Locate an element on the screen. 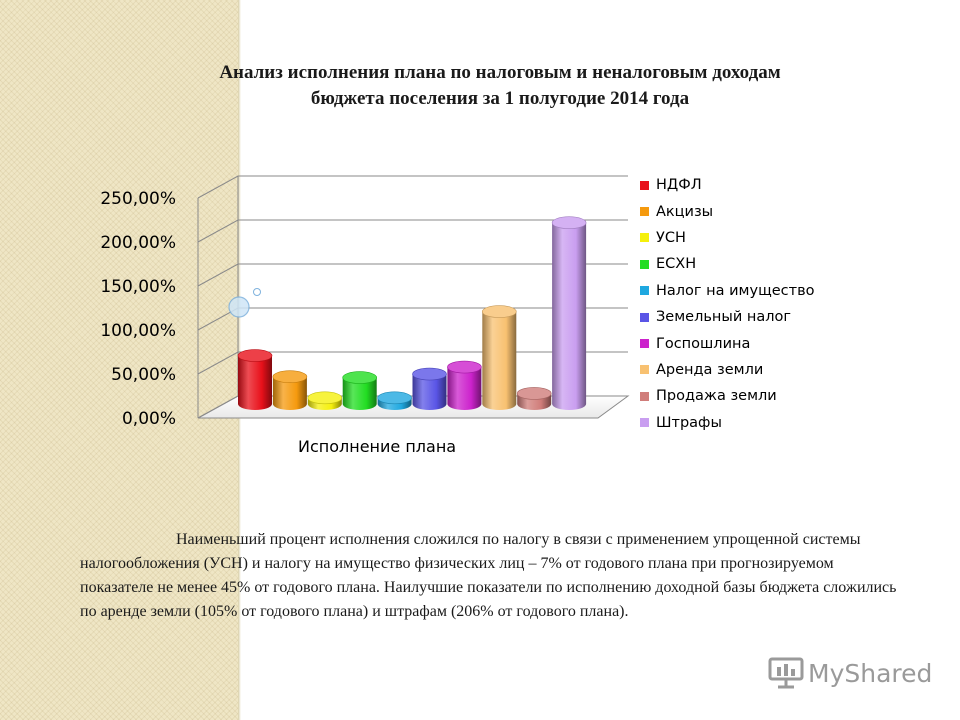 Image resolution: width=960 pixels, height=720 pixels. decorative-bubbles is located at coordinates (244, 303).